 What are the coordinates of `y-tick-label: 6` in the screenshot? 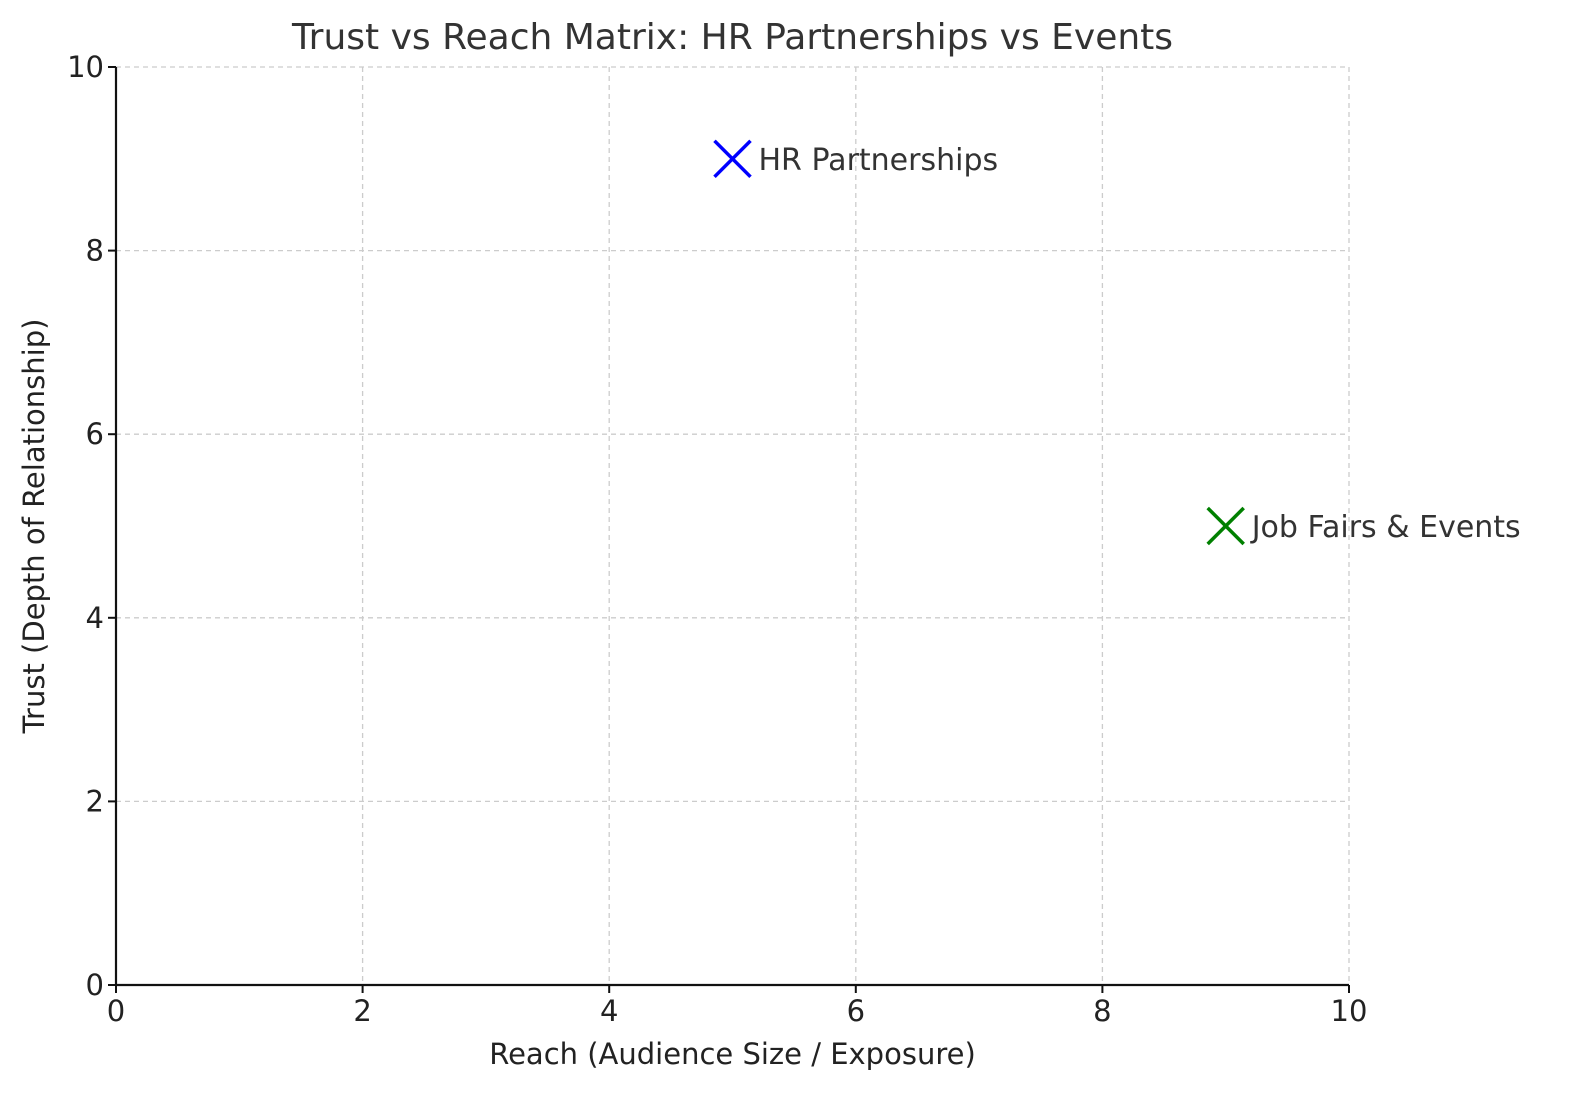 It's located at (95, 434).